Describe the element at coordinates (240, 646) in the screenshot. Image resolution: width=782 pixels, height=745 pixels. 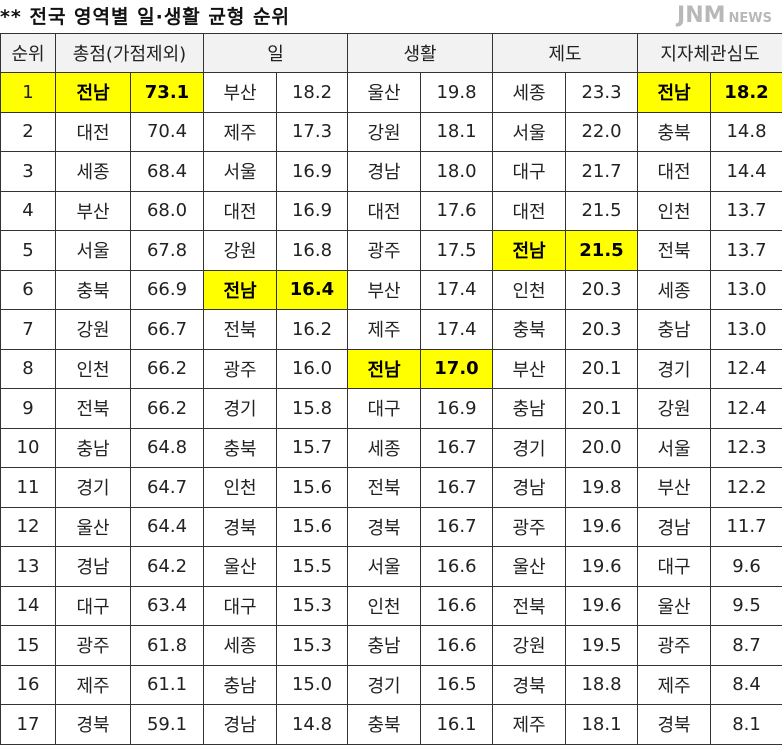
I see `work-region-cell: 세종` at that location.